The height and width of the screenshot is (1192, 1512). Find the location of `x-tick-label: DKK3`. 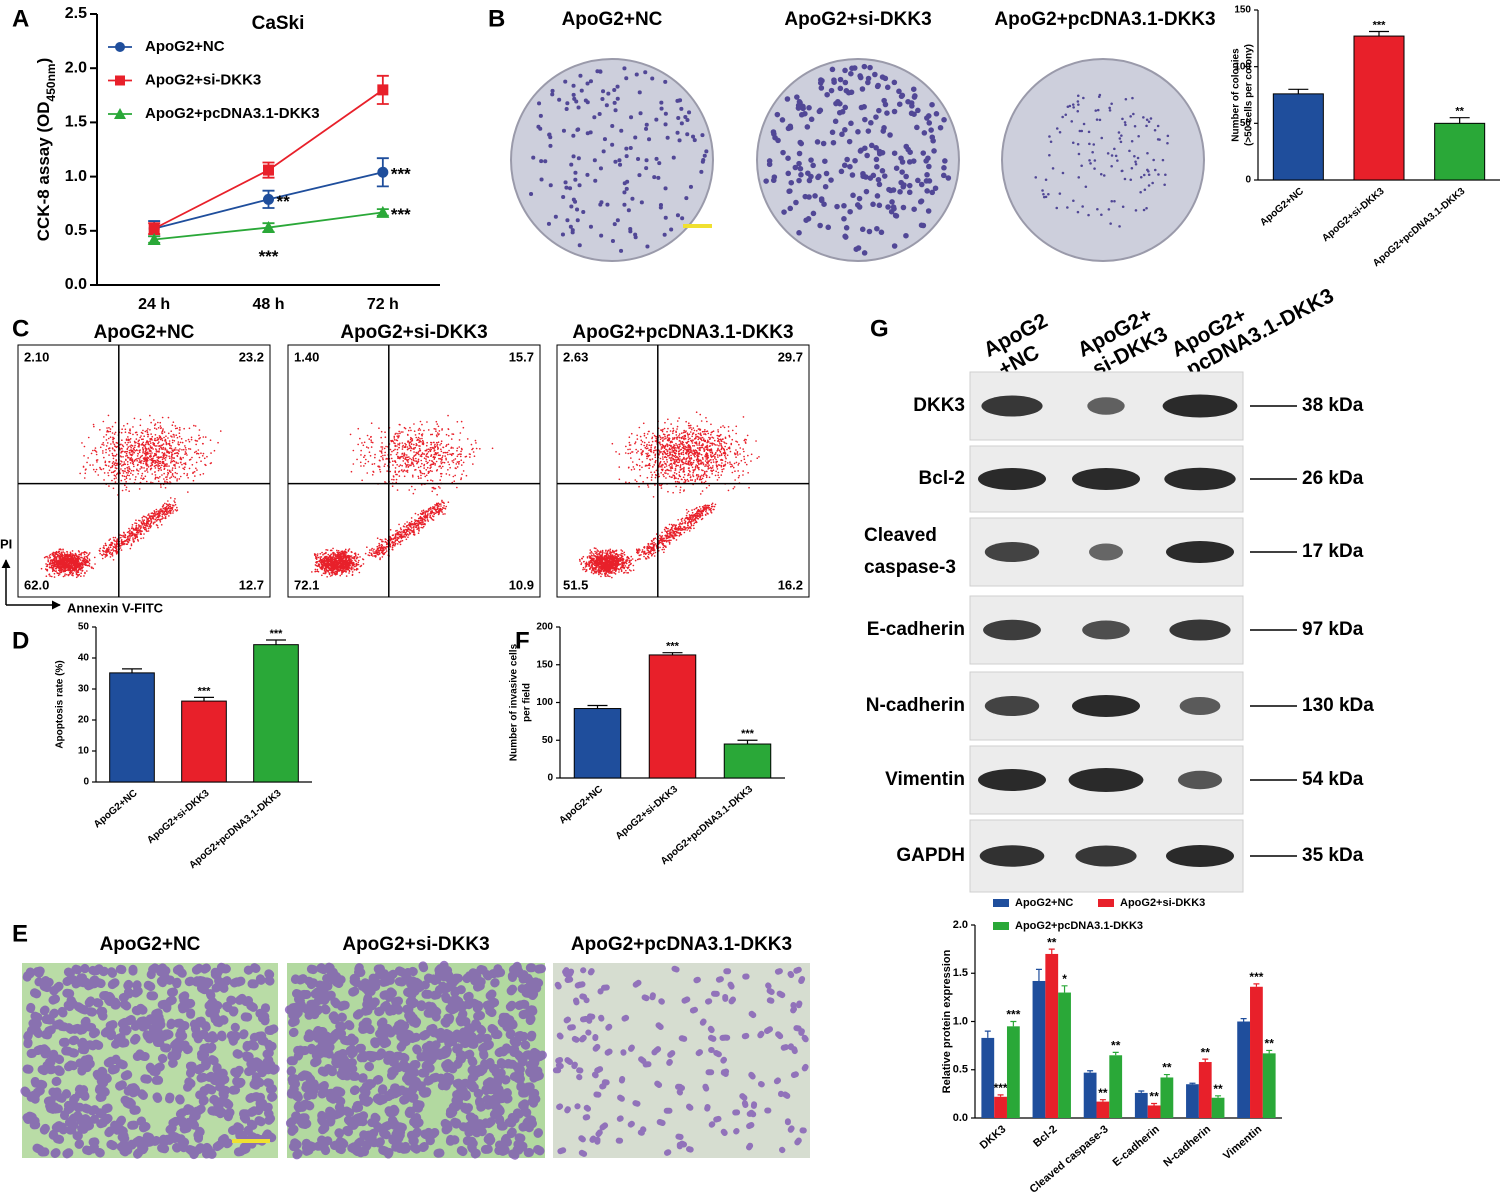

x-tick-label: DKK3 is located at coordinates (993, 1137).